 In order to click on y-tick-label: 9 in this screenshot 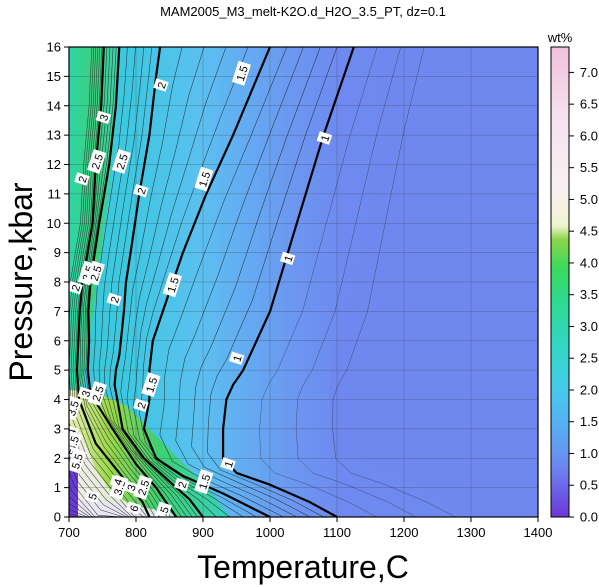, I will do `click(57, 252)`.